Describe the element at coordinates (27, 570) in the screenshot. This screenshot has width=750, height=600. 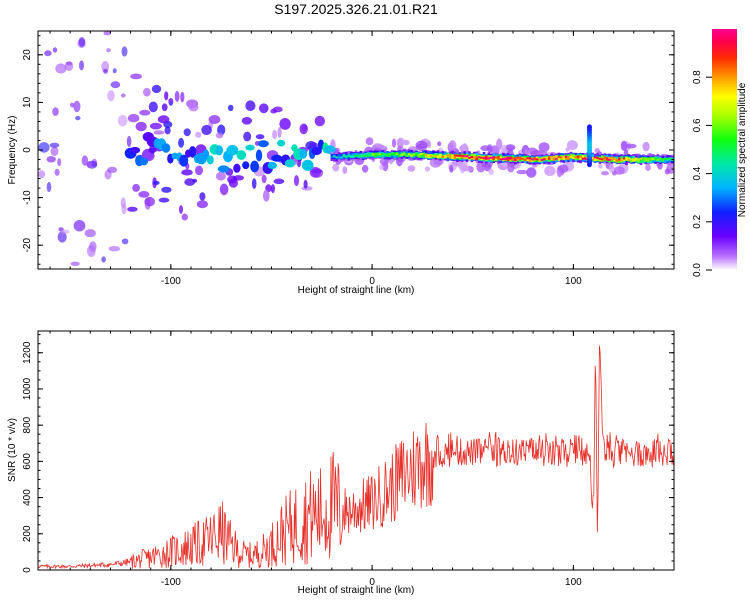
I see `snr-ytick-label: 0` at that location.